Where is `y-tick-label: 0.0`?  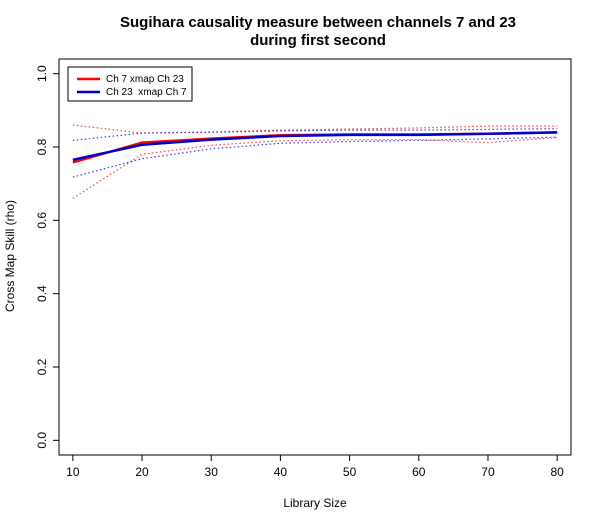 y-tick-label: 0.0 is located at coordinates (42, 440).